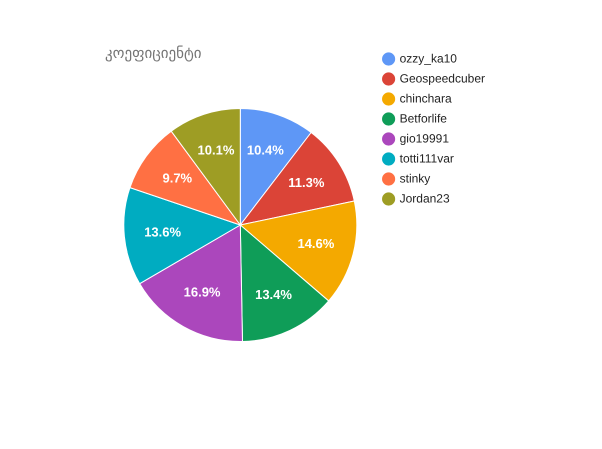  What do you see at coordinates (265, 150) in the screenshot?
I see `data-label: 10.4%` at bounding box center [265, 150].